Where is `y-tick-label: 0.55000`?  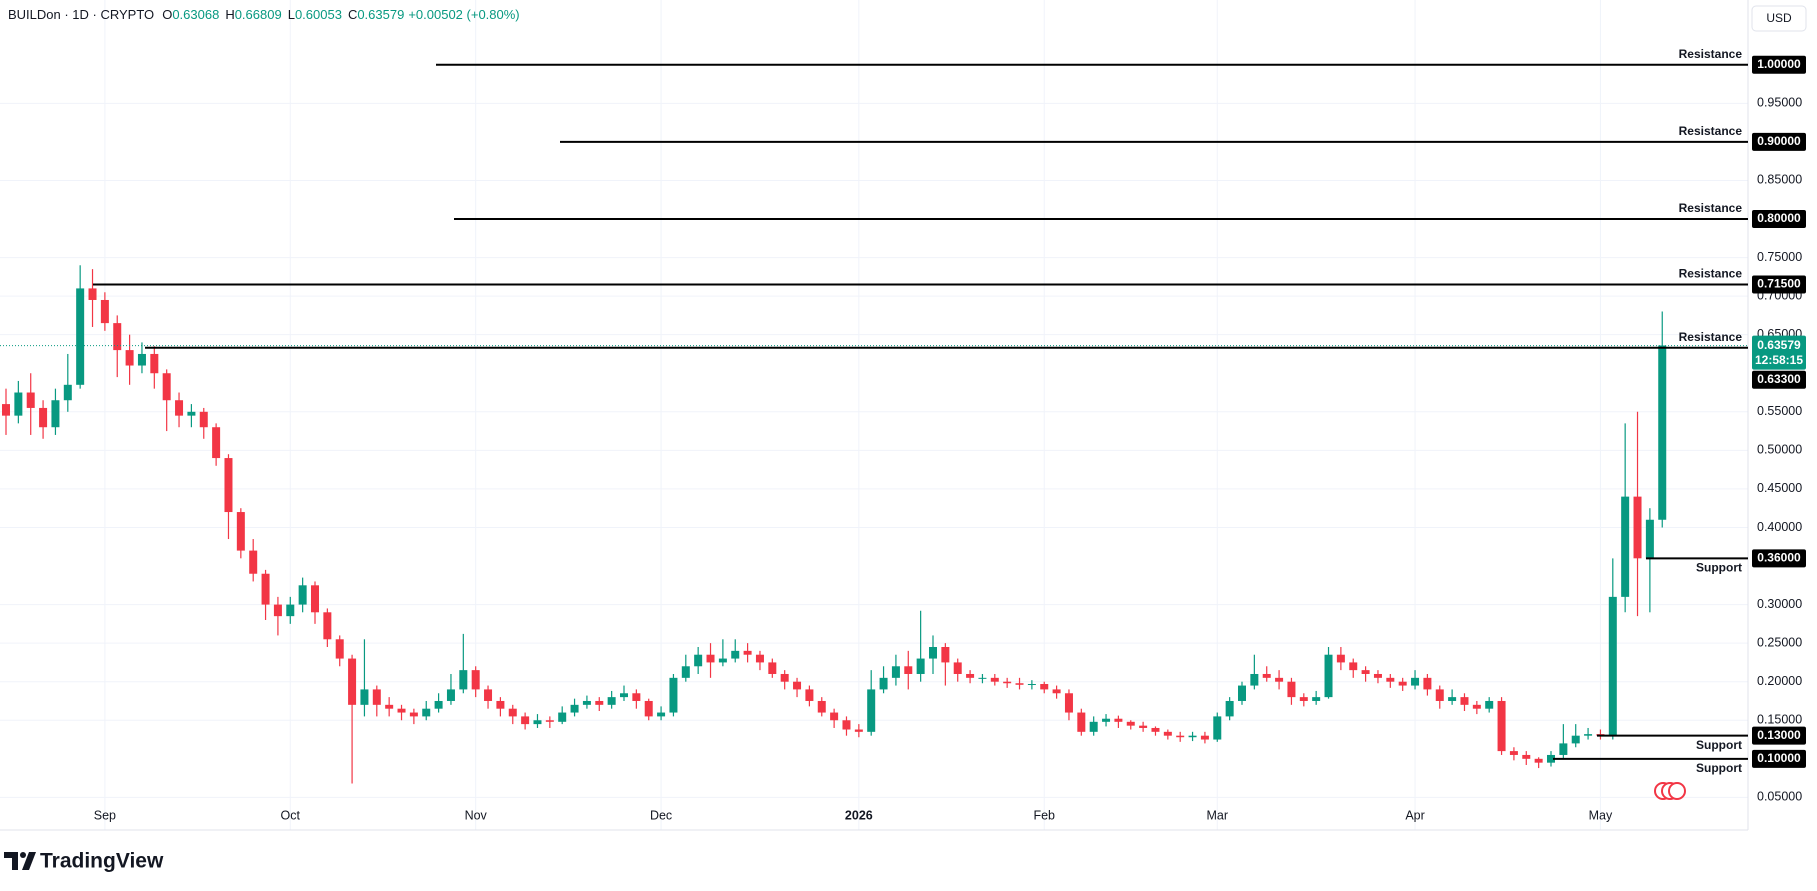
y-tick-label: 0.55000 is located at coordinates (1779, 411).